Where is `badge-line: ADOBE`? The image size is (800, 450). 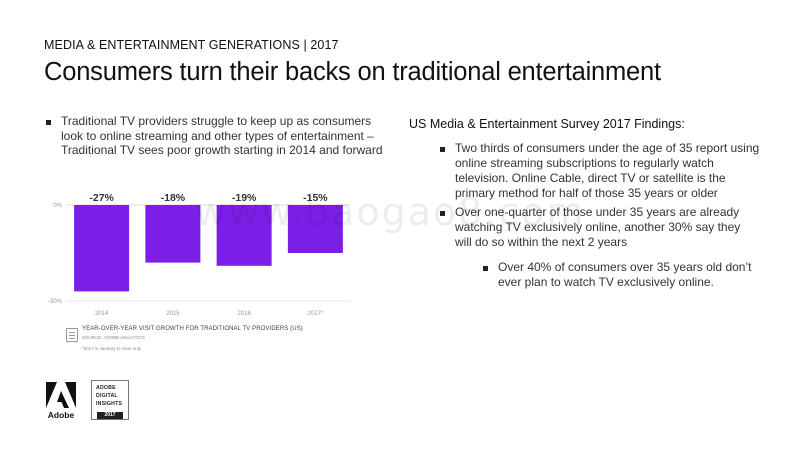 badge-line: ADOBE is located at coordinates (106, 388).